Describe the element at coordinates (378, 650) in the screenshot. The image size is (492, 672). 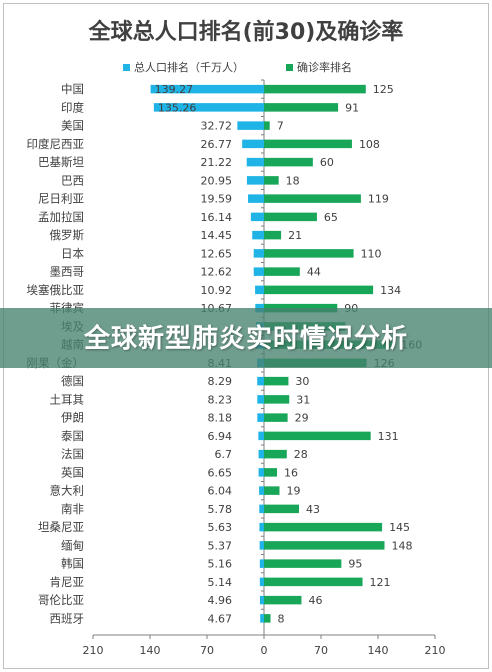
I see `x-tick-label: 140` at that location.